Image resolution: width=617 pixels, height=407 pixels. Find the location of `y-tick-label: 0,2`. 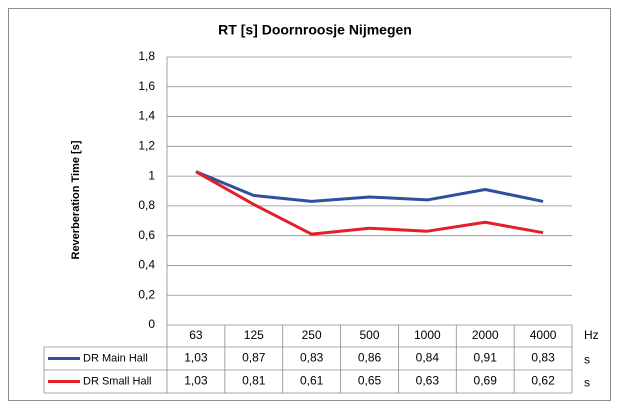

y-tick-label: 0,2 is located at coordinates (146, 294).